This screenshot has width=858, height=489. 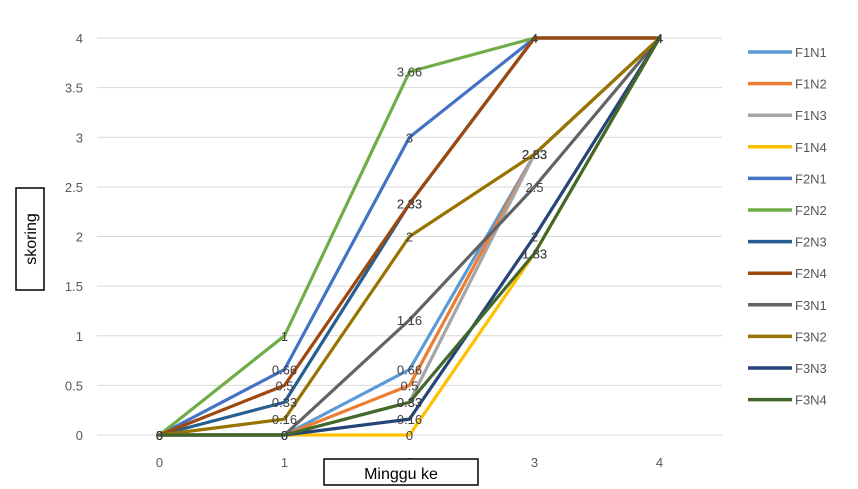 I want to click on y-tick-label: 0, so click(x=79, y=435).